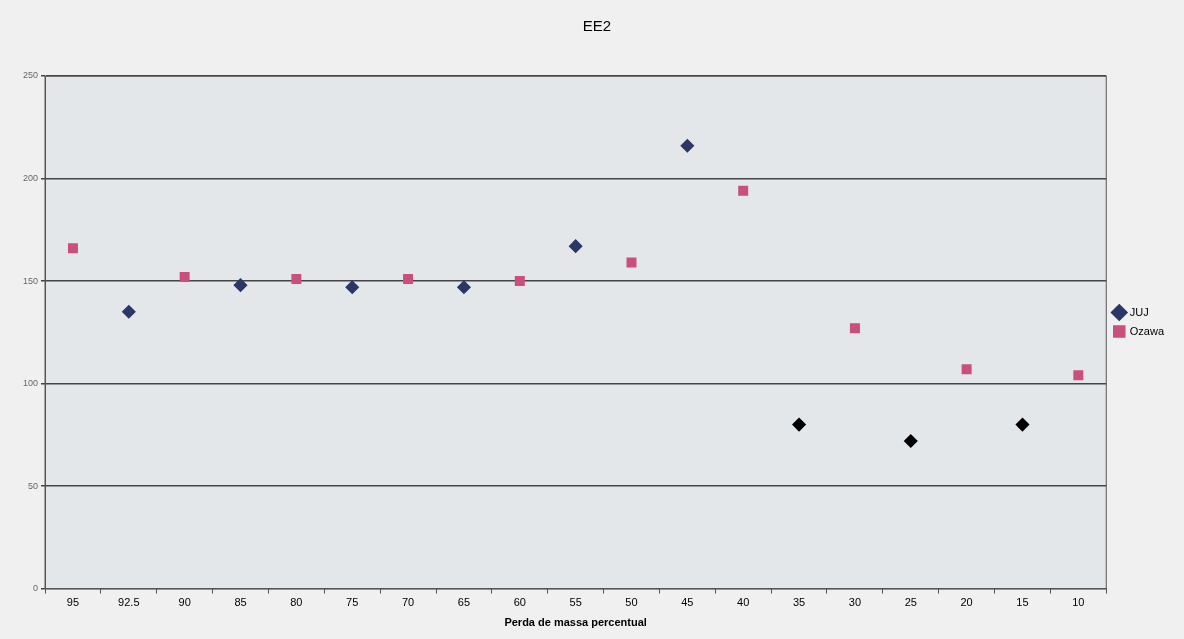 The width and height of the screenshot is (1184, 639). I want to click on x-tick-label: 85, so click(240, 602).